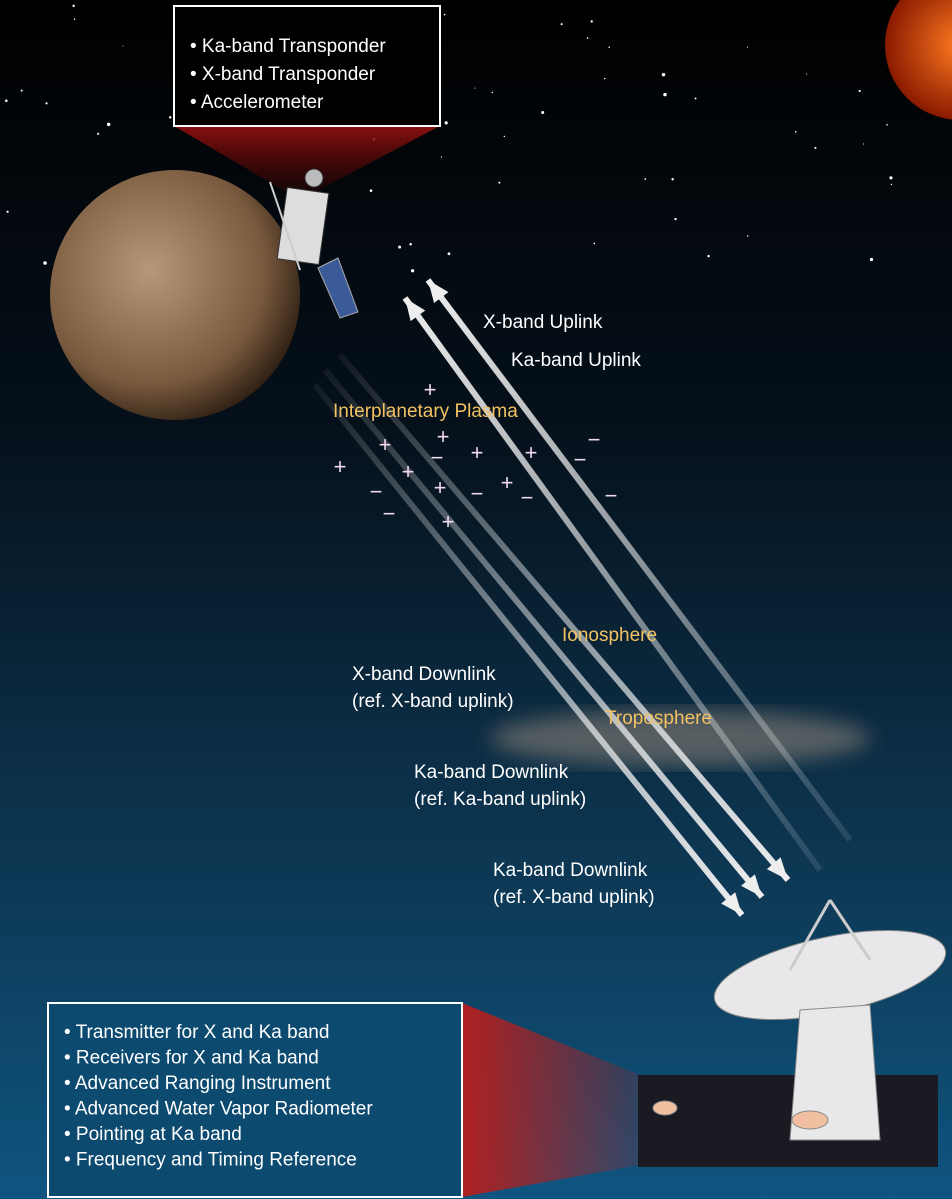 The width and height of the screenshot is (952, 1199). Describe the element at coordinates (551, 1100) in the screenshot. I see `ground-beam` at that location.